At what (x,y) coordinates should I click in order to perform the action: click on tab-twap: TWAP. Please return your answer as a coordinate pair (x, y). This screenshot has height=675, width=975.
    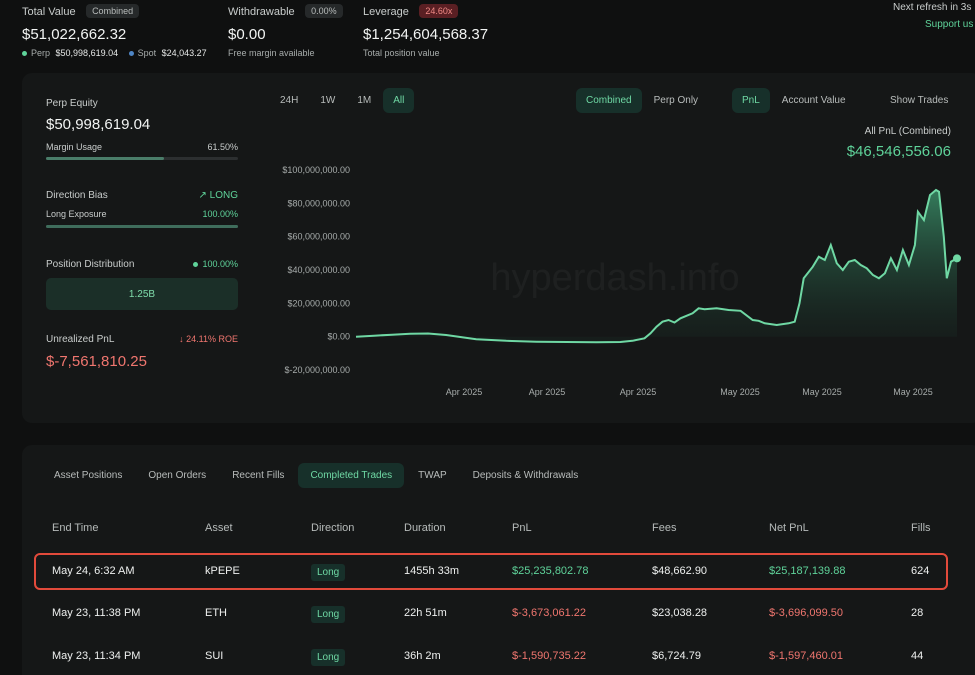
    Looking at the image, I should click on (432, 475).